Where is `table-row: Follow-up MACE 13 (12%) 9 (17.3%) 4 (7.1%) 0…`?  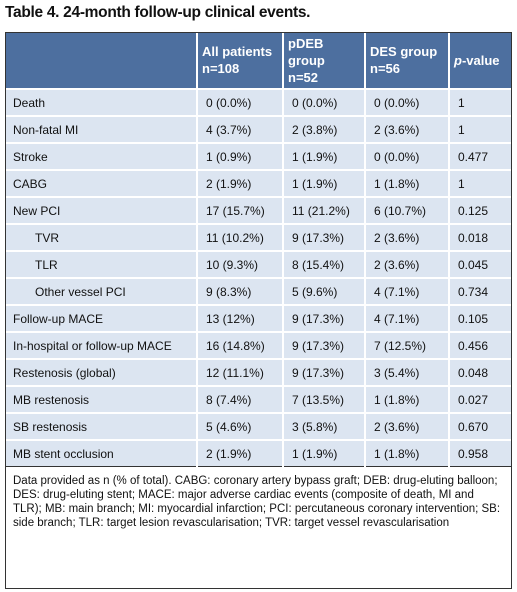 table-row: Follow-up MACE 13 (12%) 9 (17.3%) 4 (7.1%) 0… is located at coordinates (258, 318).